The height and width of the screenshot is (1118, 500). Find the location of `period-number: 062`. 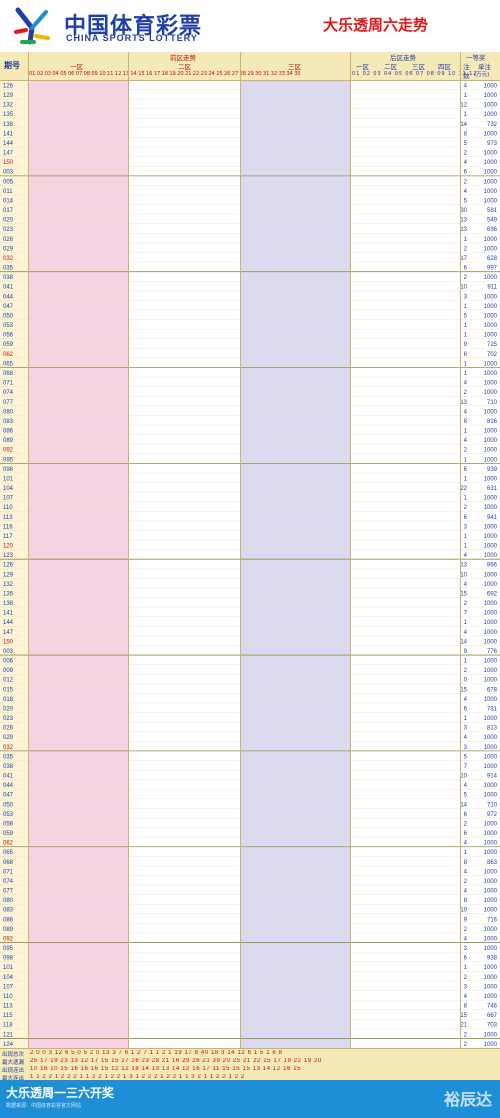

period-number: 062 is located at coordinates (8, 355).